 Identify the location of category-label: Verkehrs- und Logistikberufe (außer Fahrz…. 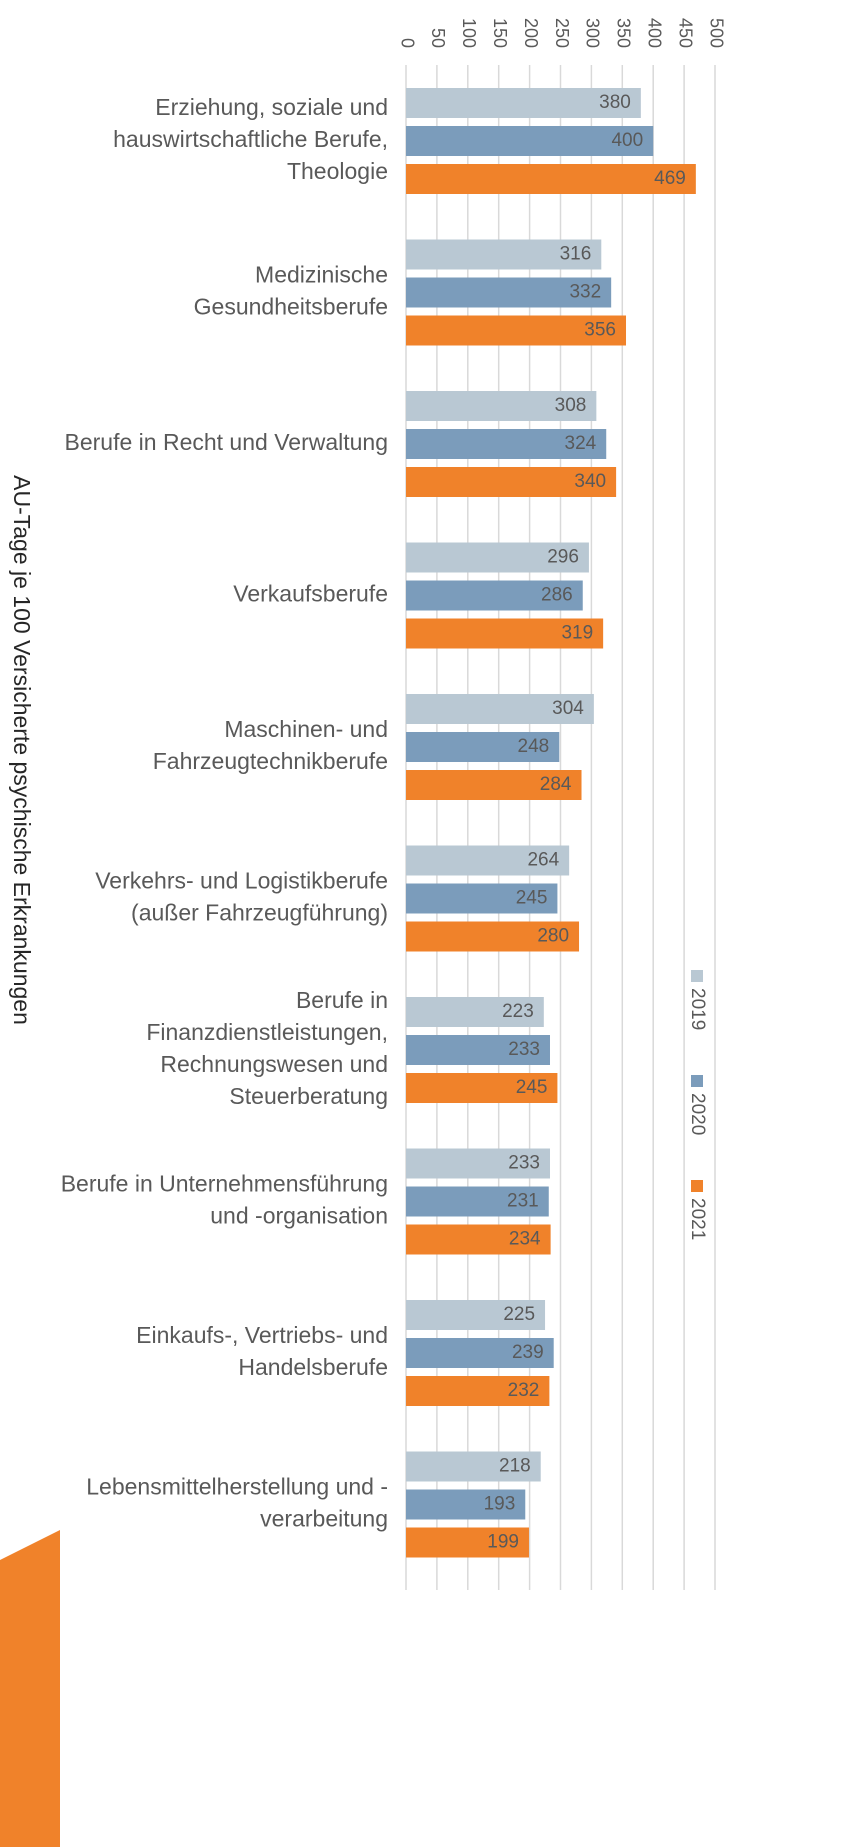
(241, 897).